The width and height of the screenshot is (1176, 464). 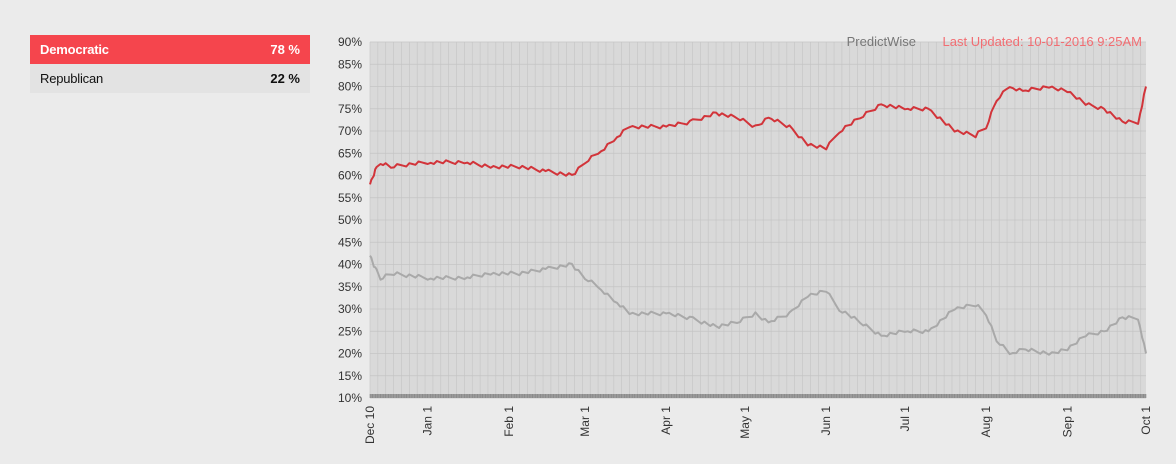 What do you see at coordinates (826, 421) in the screenshot?
I see `x-tick-label: Jun 1` at bounding box center [826, 421].